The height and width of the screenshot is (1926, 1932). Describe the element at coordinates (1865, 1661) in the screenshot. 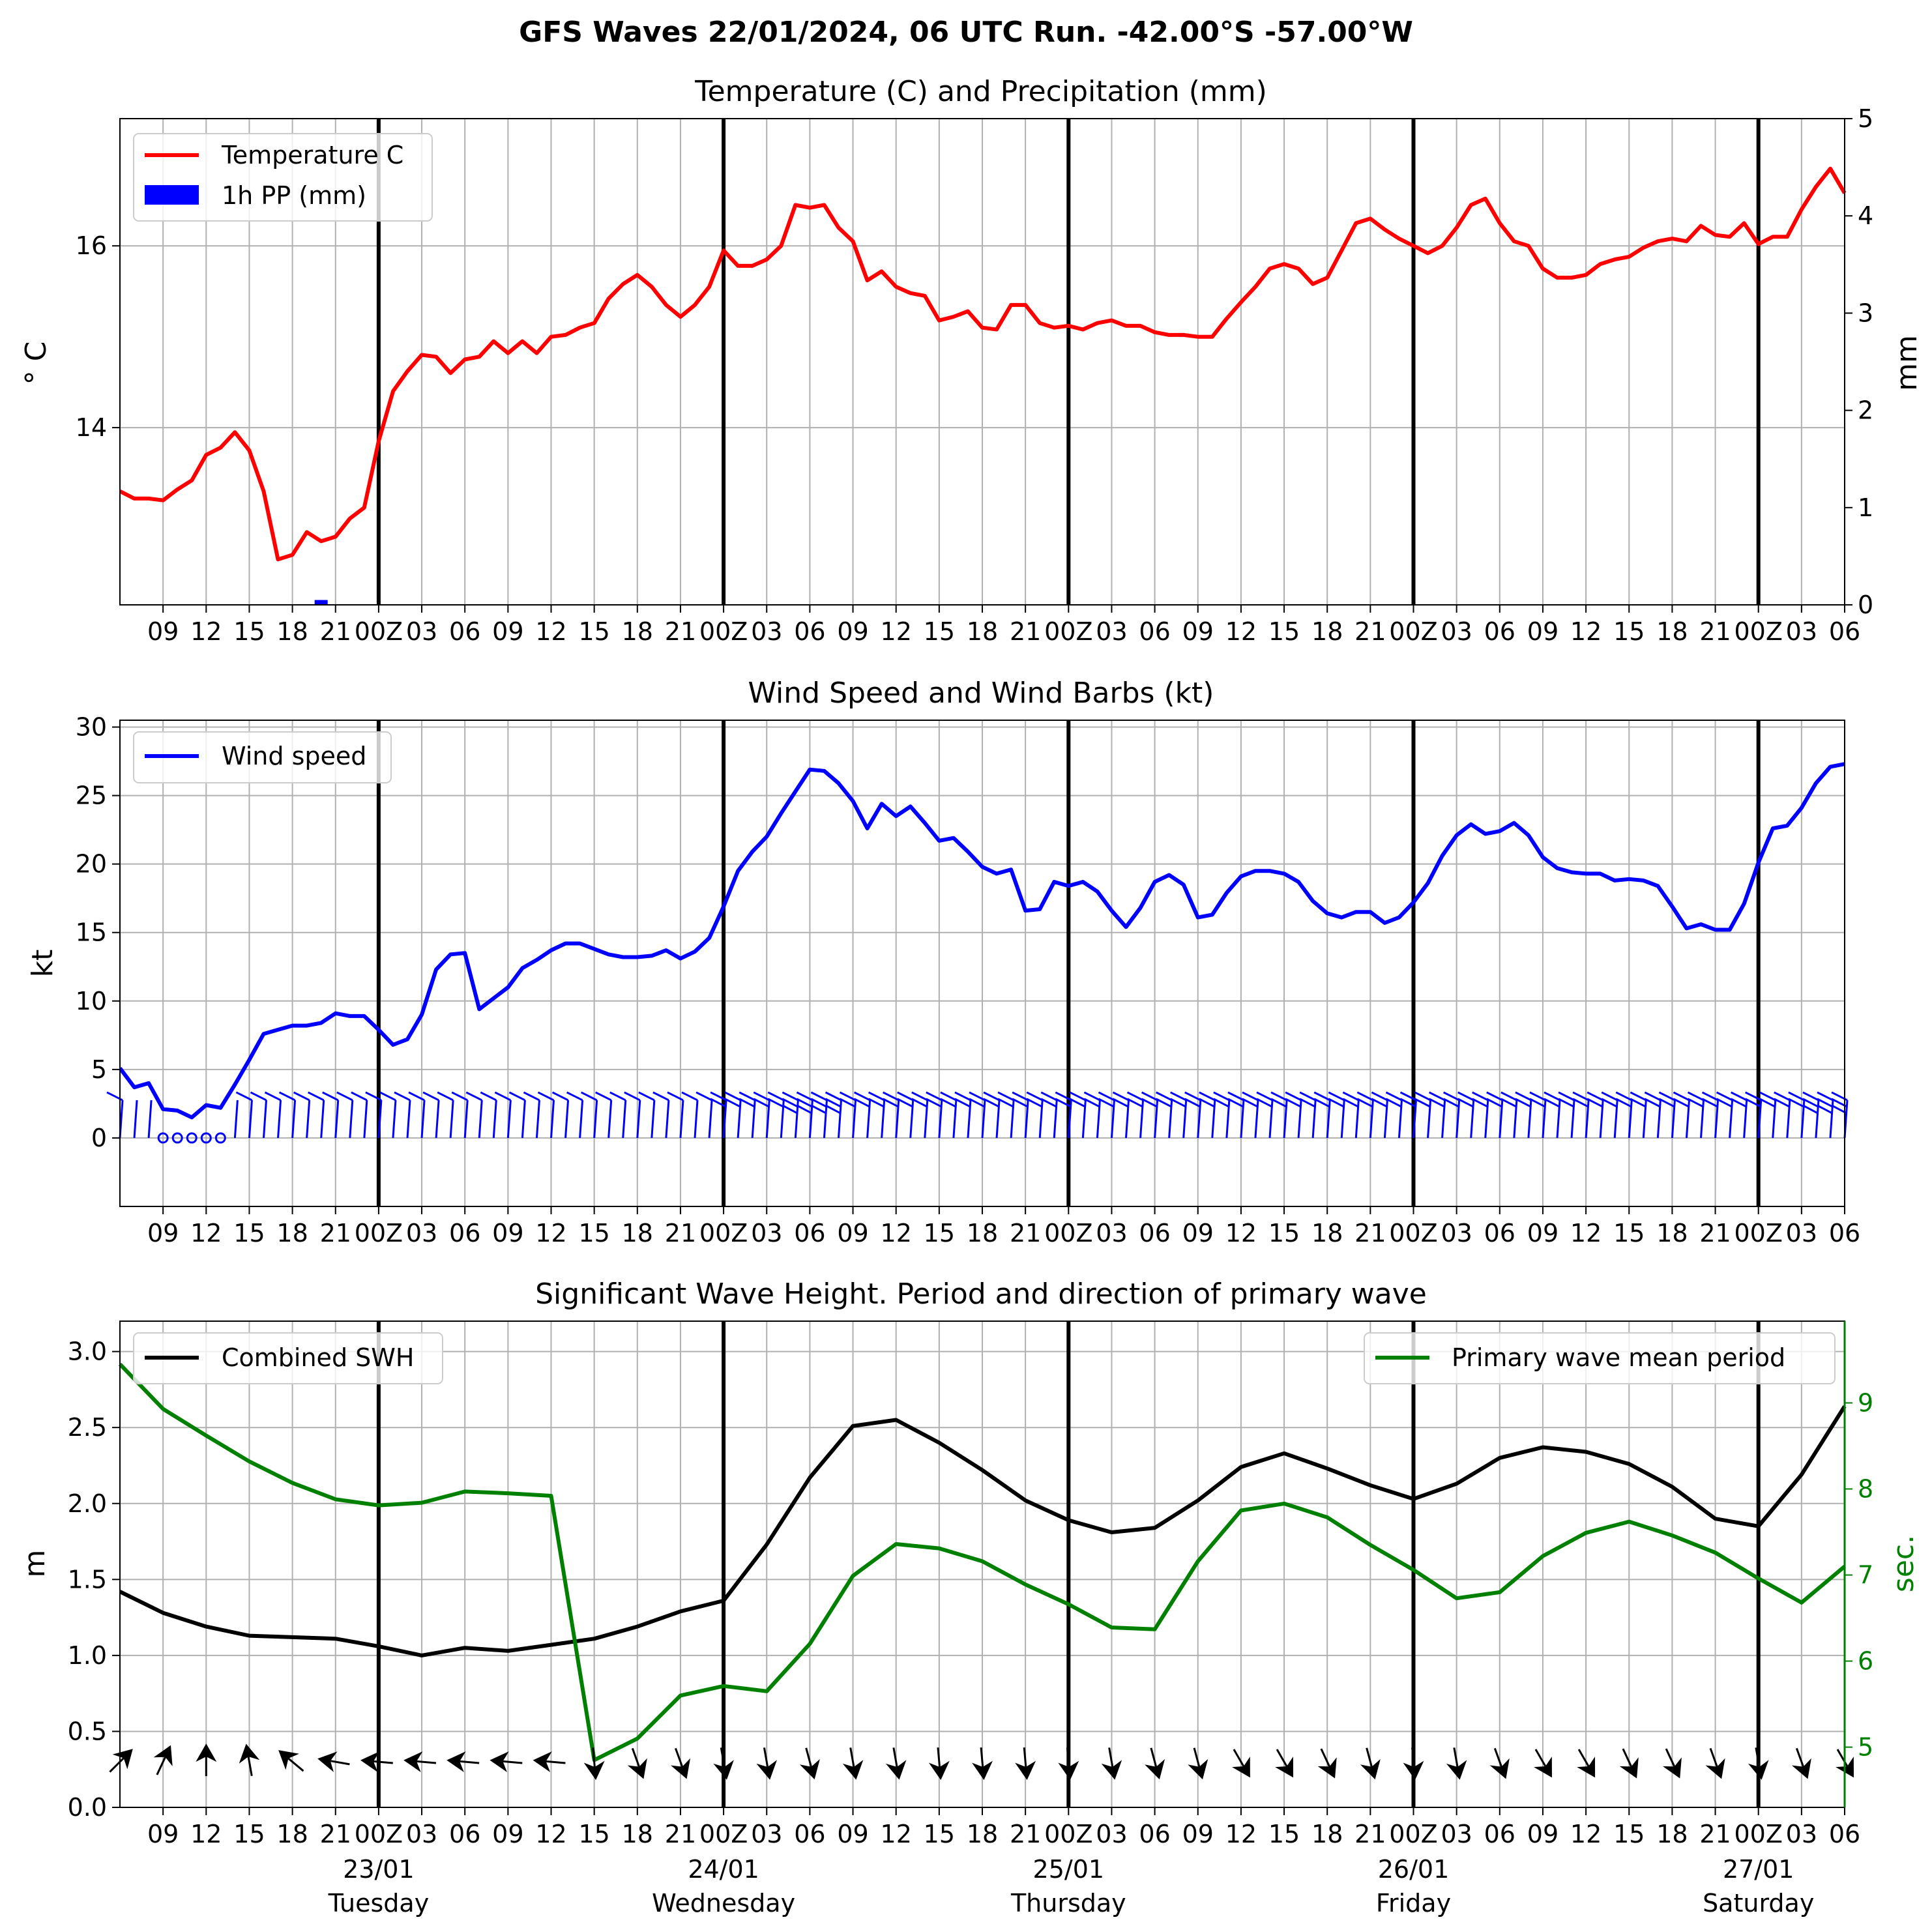

I see `y2-tick-label: 6` at that location.